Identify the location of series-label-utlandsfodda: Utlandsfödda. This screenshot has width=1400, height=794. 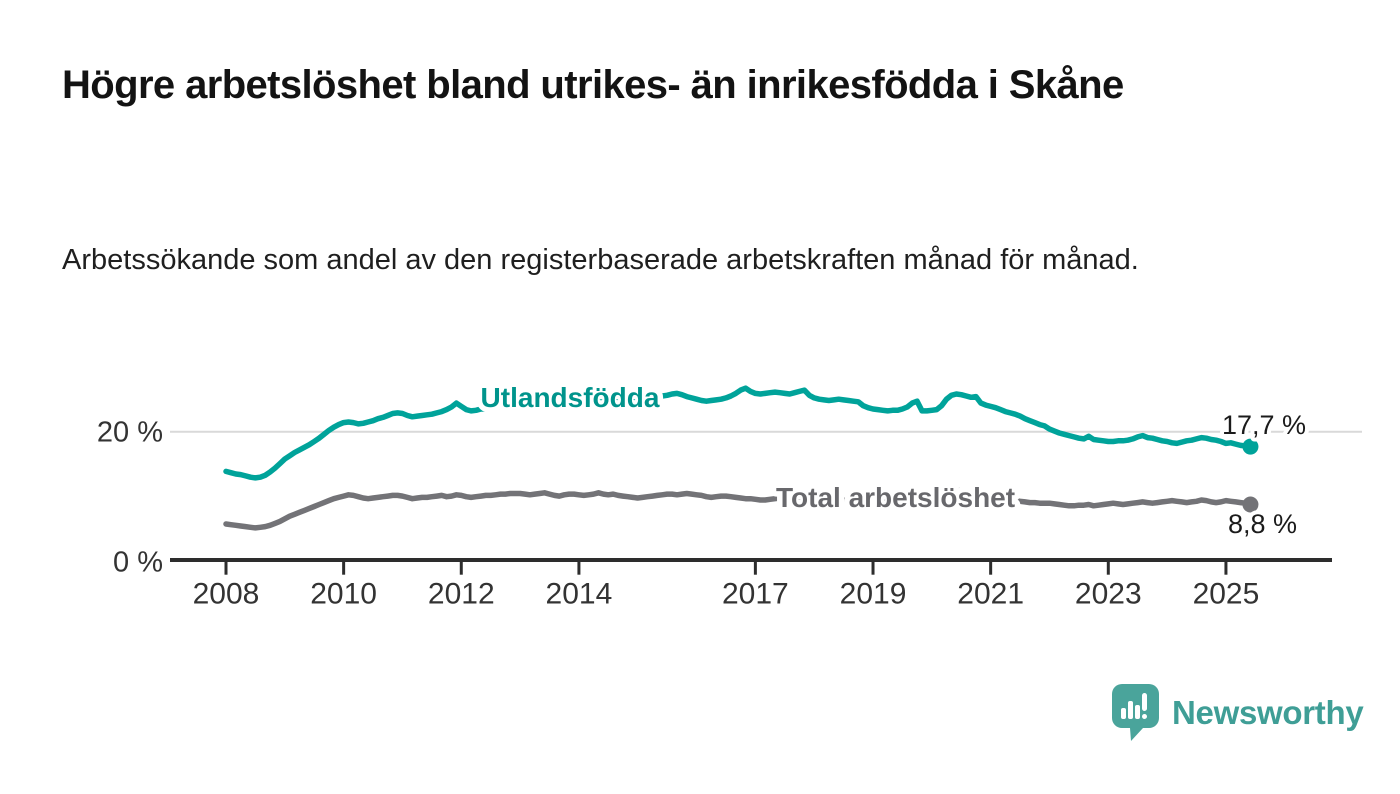
(570, 397).